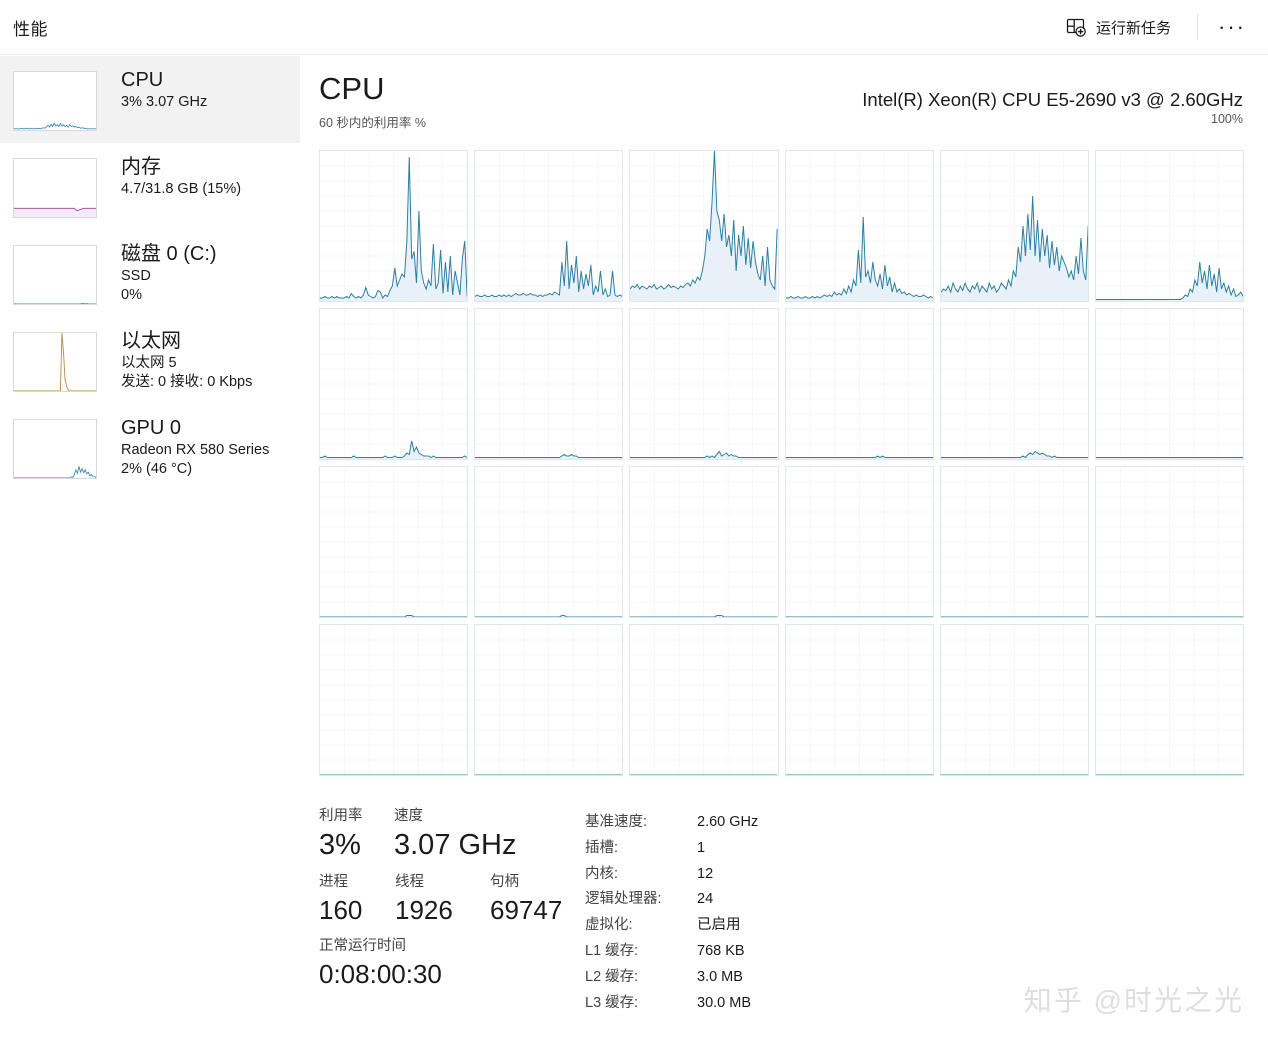 The width and height of the screenshot is (1268, 1037). Describe the element at coordinates (372, 123) in the screenshot. I see `graph-x-axis-label: 60 秒内的利用率 %` at that location.